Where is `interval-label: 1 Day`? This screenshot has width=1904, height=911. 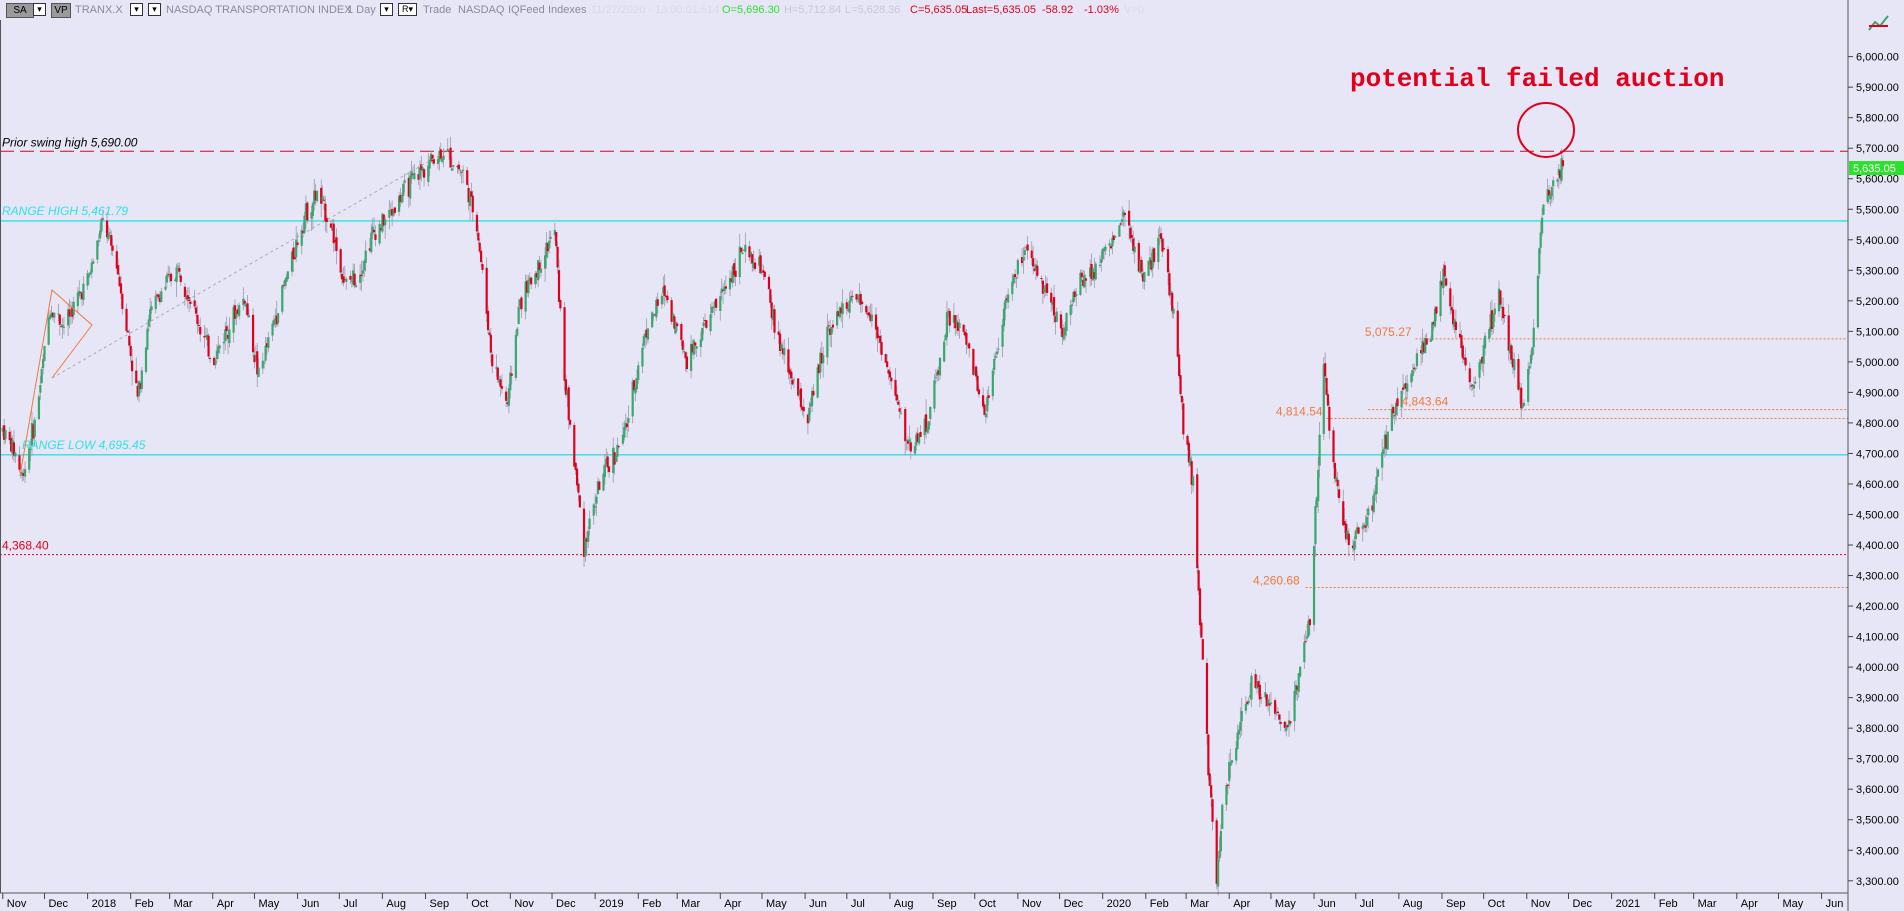
interval-label: 1 Day is located at coordinates (361, 10).